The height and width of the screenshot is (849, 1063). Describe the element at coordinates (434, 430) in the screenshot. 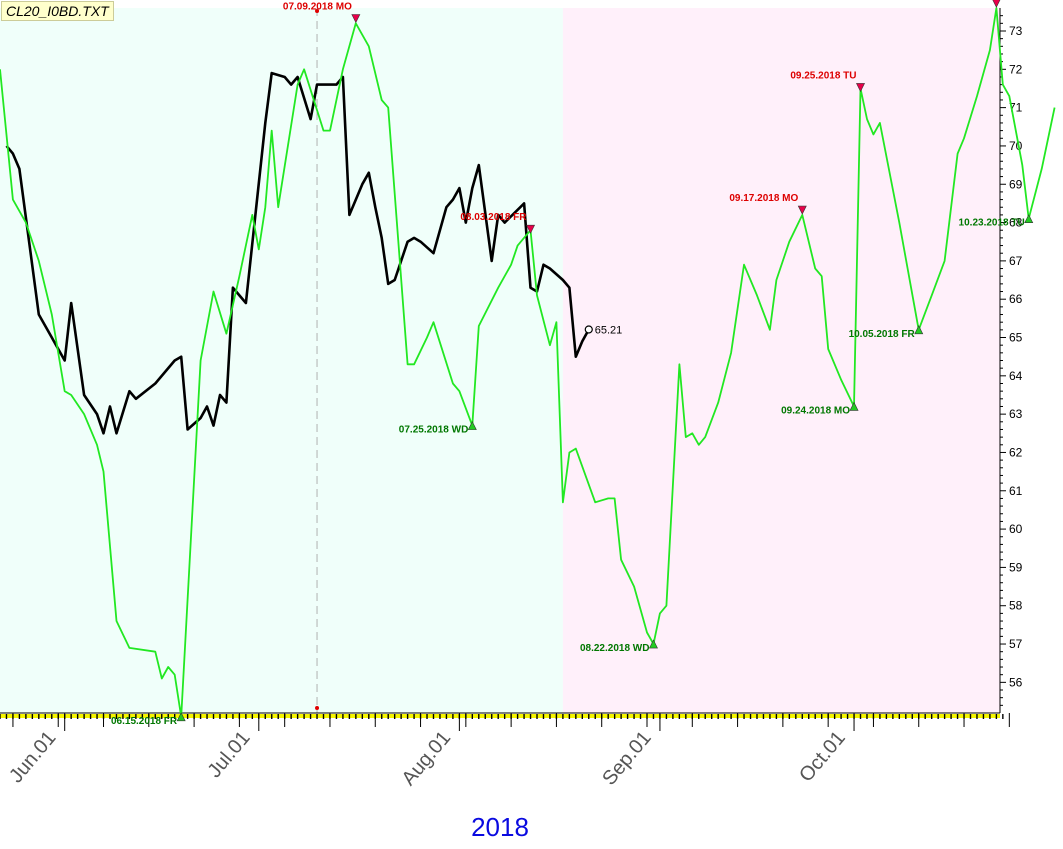

I see `low-label: 07.25.2018 WD` at that location.